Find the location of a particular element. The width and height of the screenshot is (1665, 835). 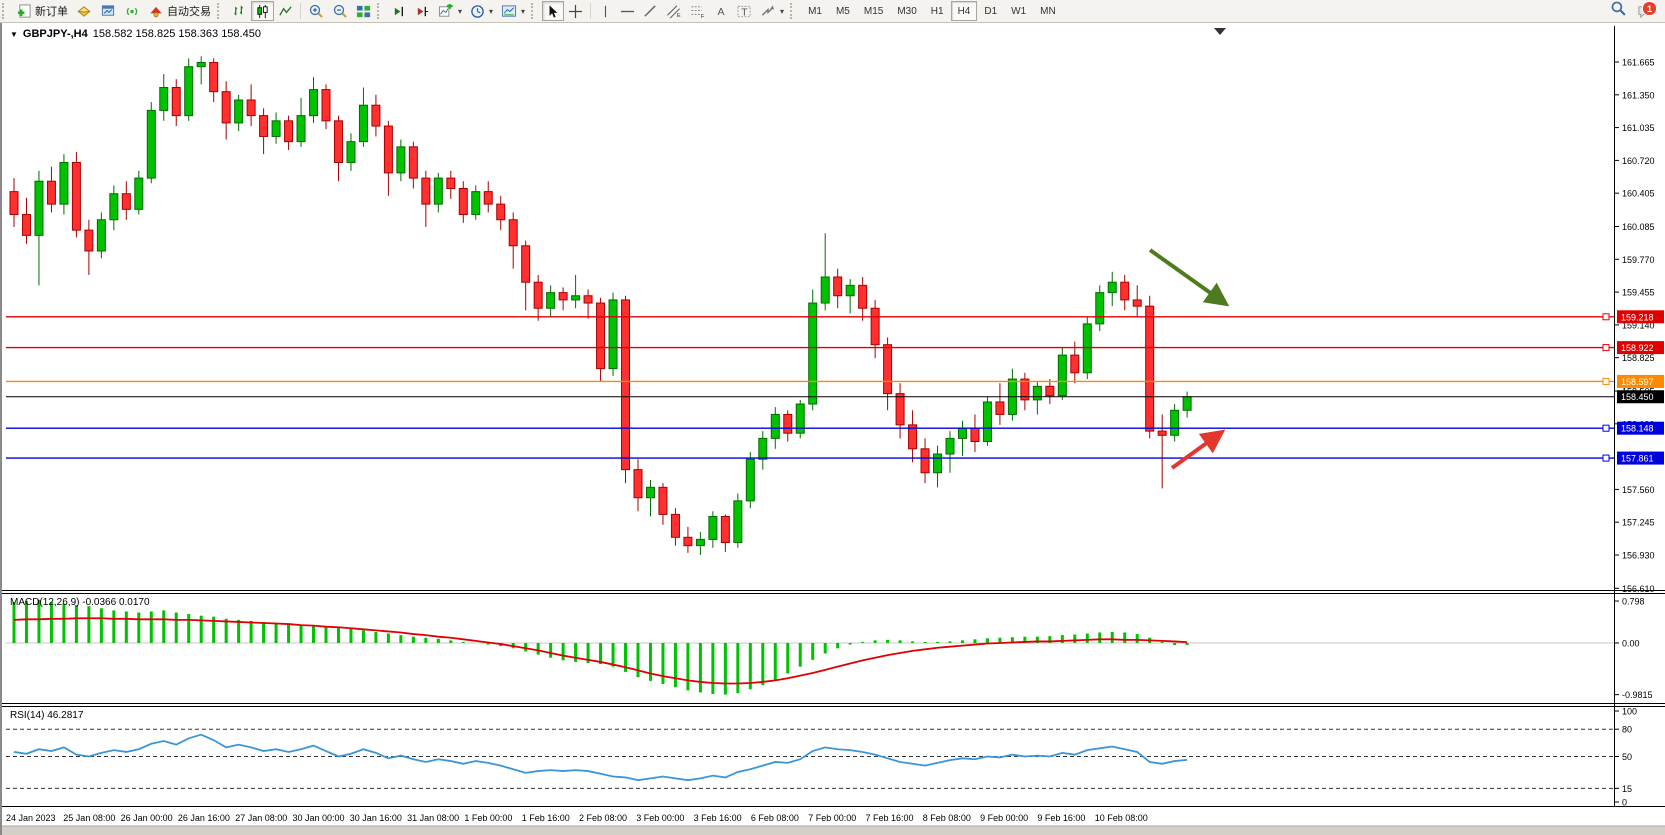

hline-158.597: 158.597 is located at coordinates (835, 381).